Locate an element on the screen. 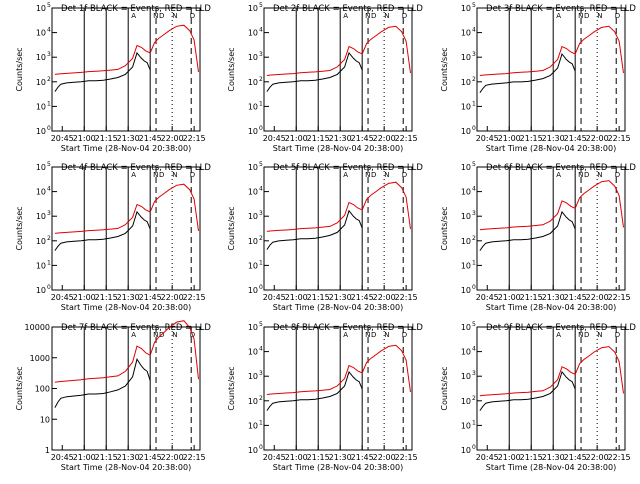 This screenshot has height=484, width=640. y-tick-label: 1000 is located at coordinates (40, 358).